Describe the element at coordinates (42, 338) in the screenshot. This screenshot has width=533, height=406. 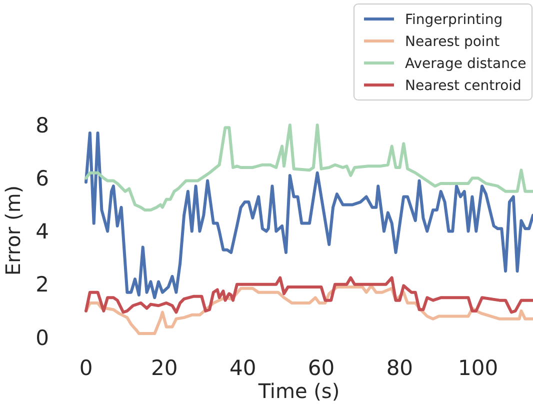
I see `y-tick-label: 0` at that location.